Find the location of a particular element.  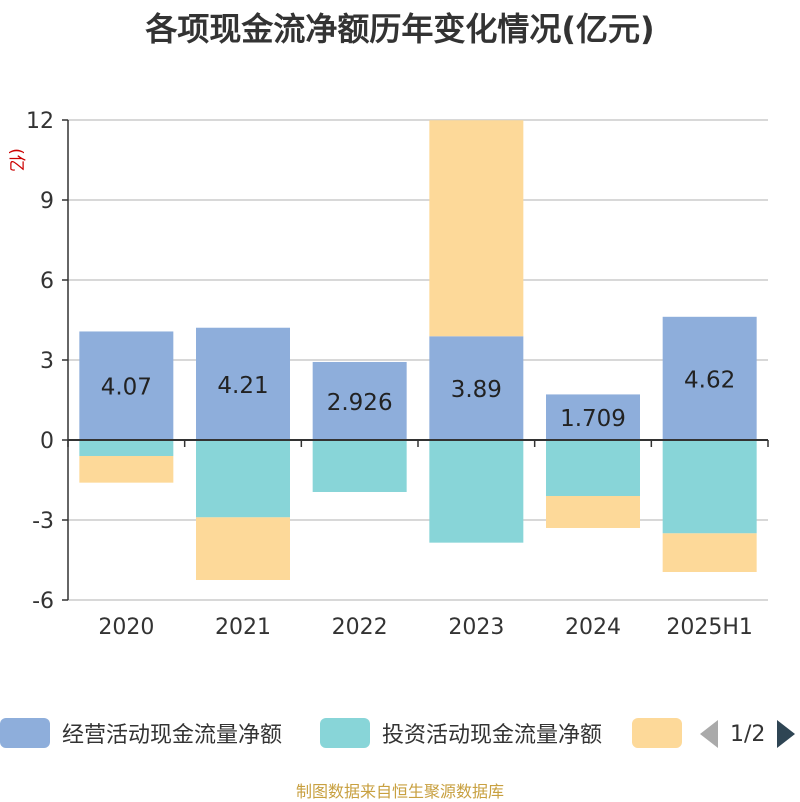

y-tick-label: 0 is located at coordinates (47, 441).